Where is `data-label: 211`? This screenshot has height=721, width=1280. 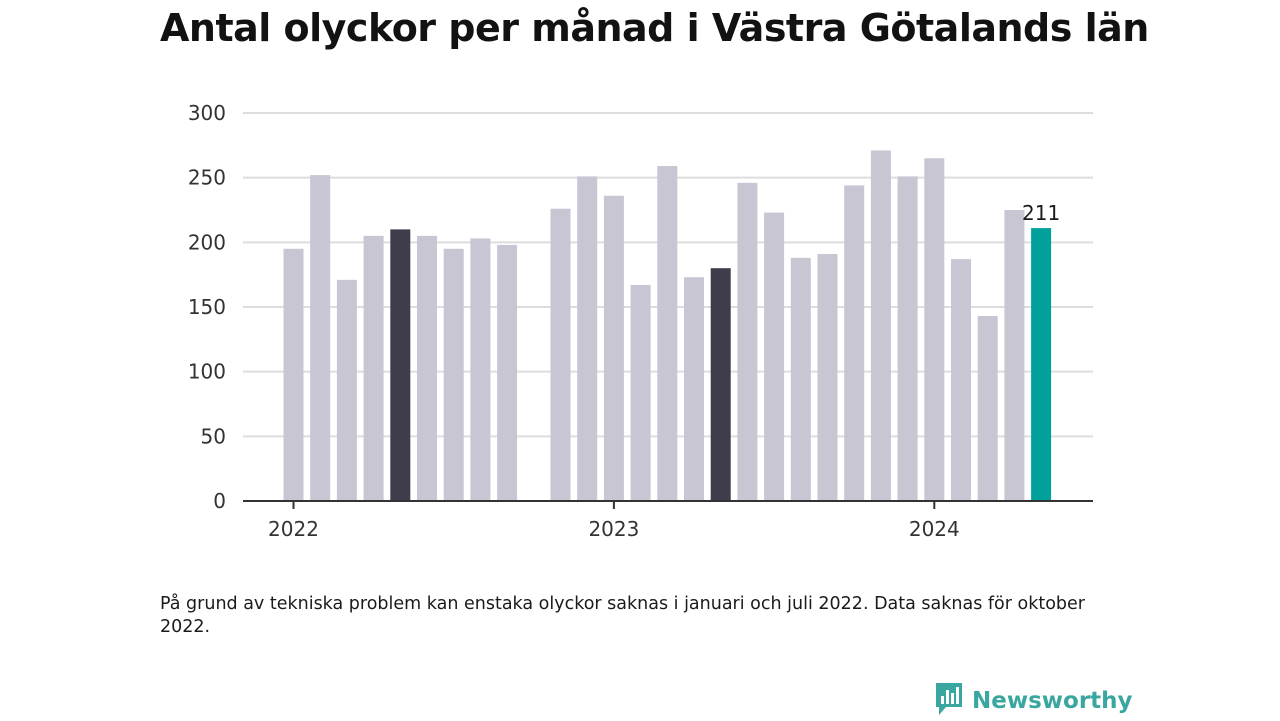
data-label: 211 is located at coordinates (1041, 213).